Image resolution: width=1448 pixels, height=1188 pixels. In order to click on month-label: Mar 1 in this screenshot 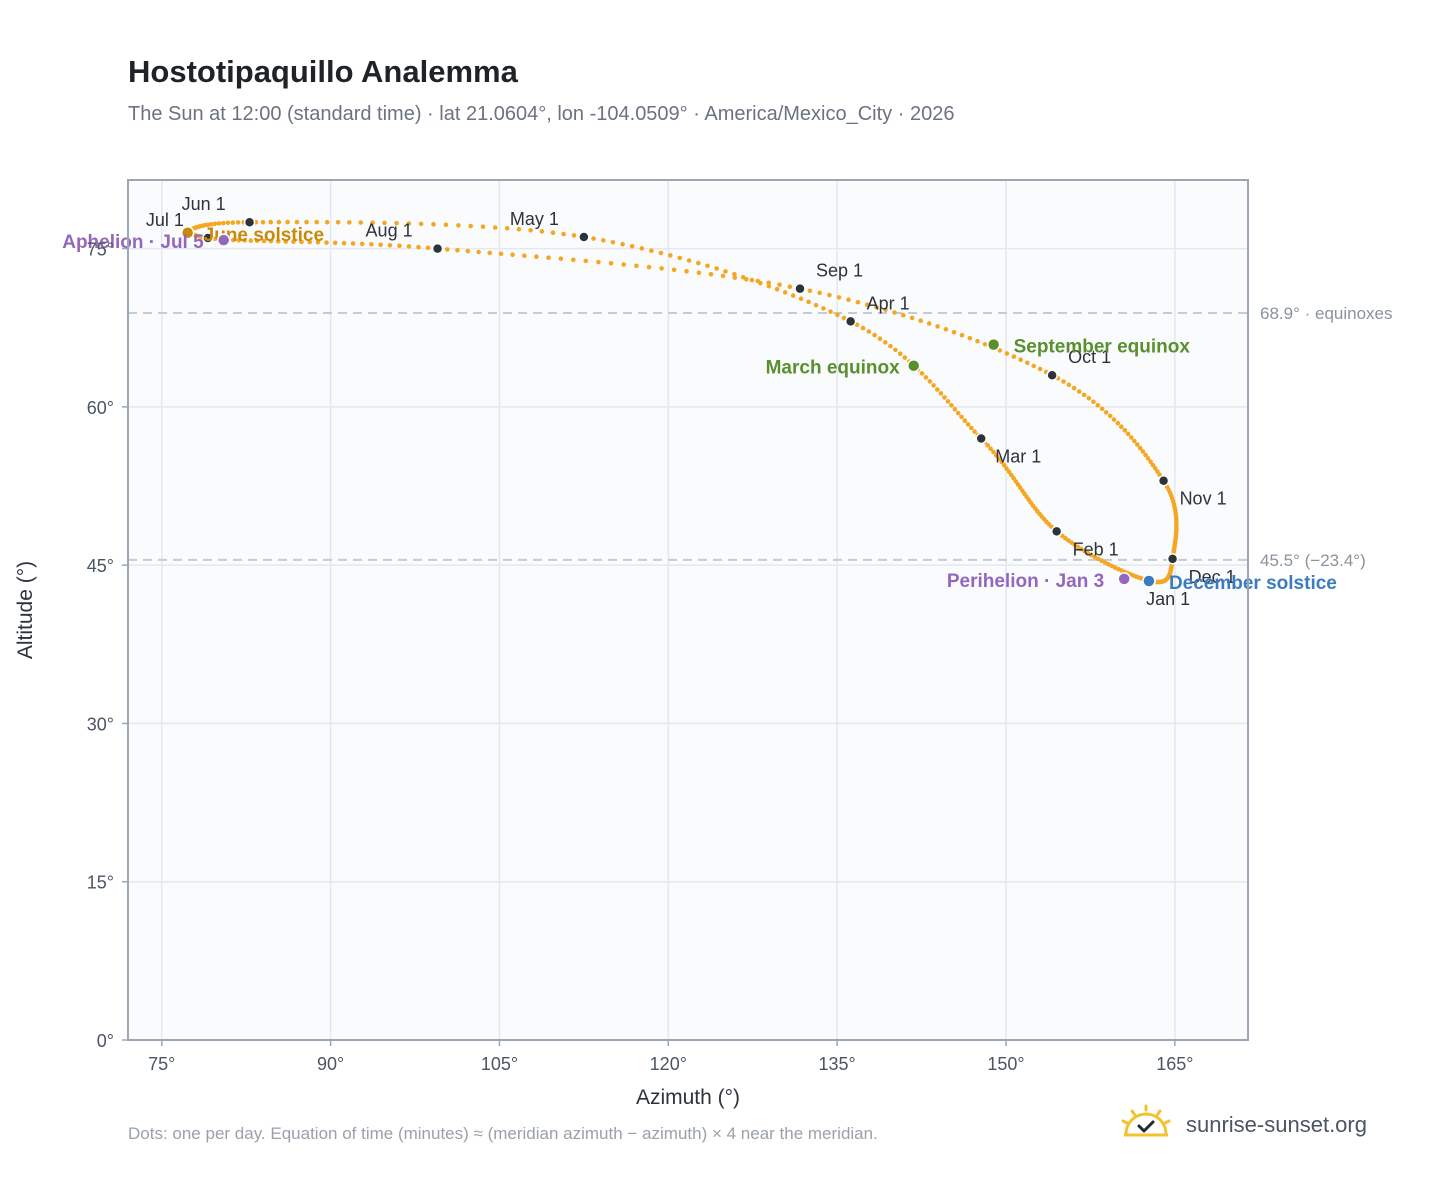, I will do `click(1018, 457)`.